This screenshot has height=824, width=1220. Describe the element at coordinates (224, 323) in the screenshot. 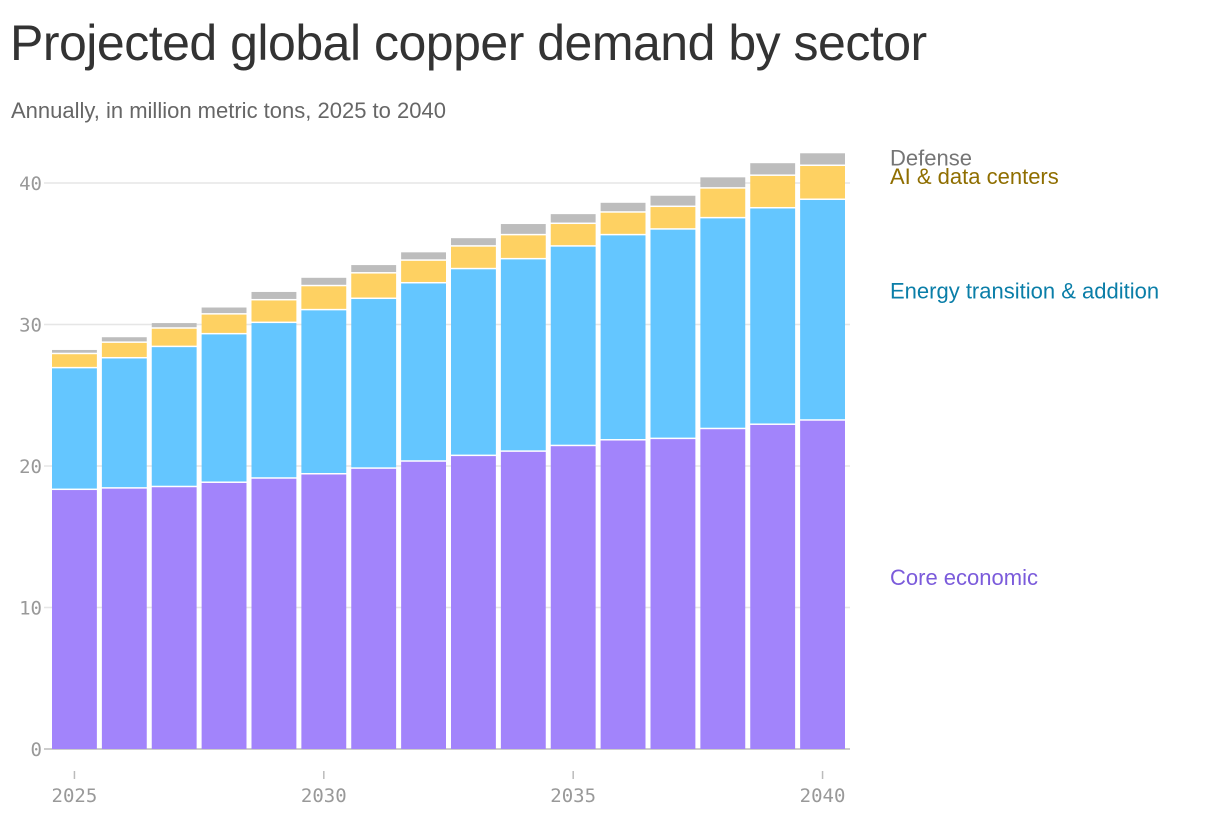

I see `bar-segment-ai-data-centers-2028` at that location.